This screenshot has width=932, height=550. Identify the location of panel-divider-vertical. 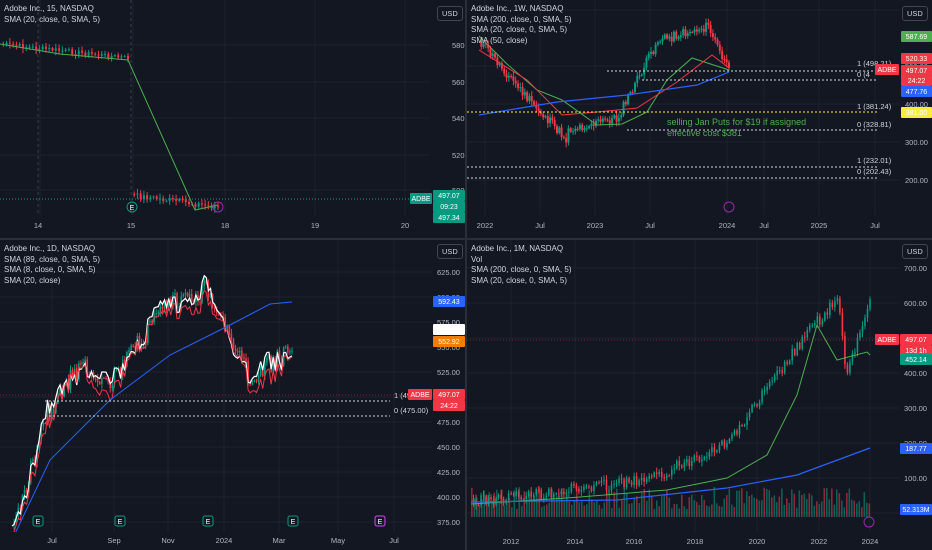
(466, 275).